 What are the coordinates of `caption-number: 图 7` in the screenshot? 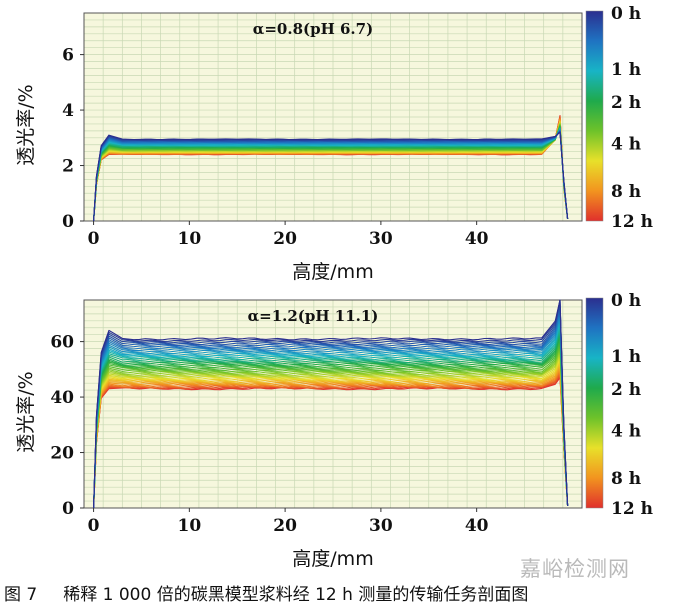 It's located at (21, 595).